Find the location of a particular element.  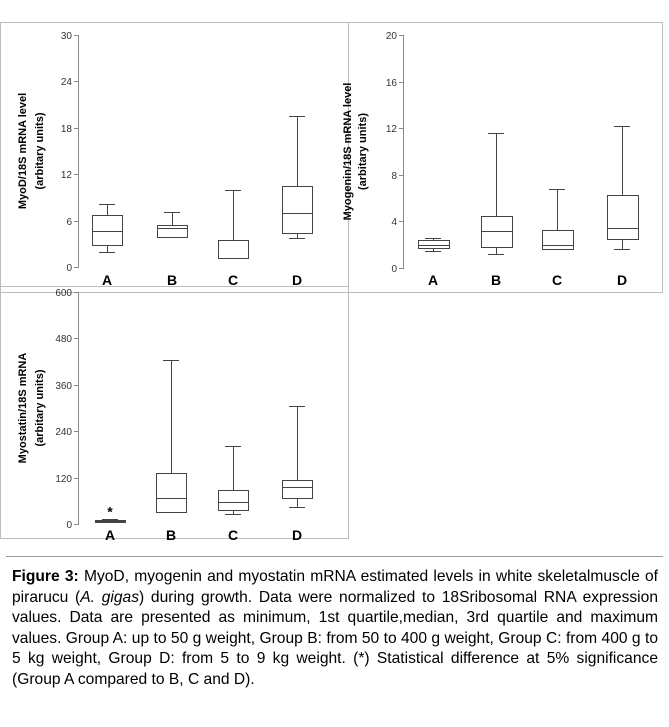

y-tick-label: 360 is located at coordinates (63, 386).